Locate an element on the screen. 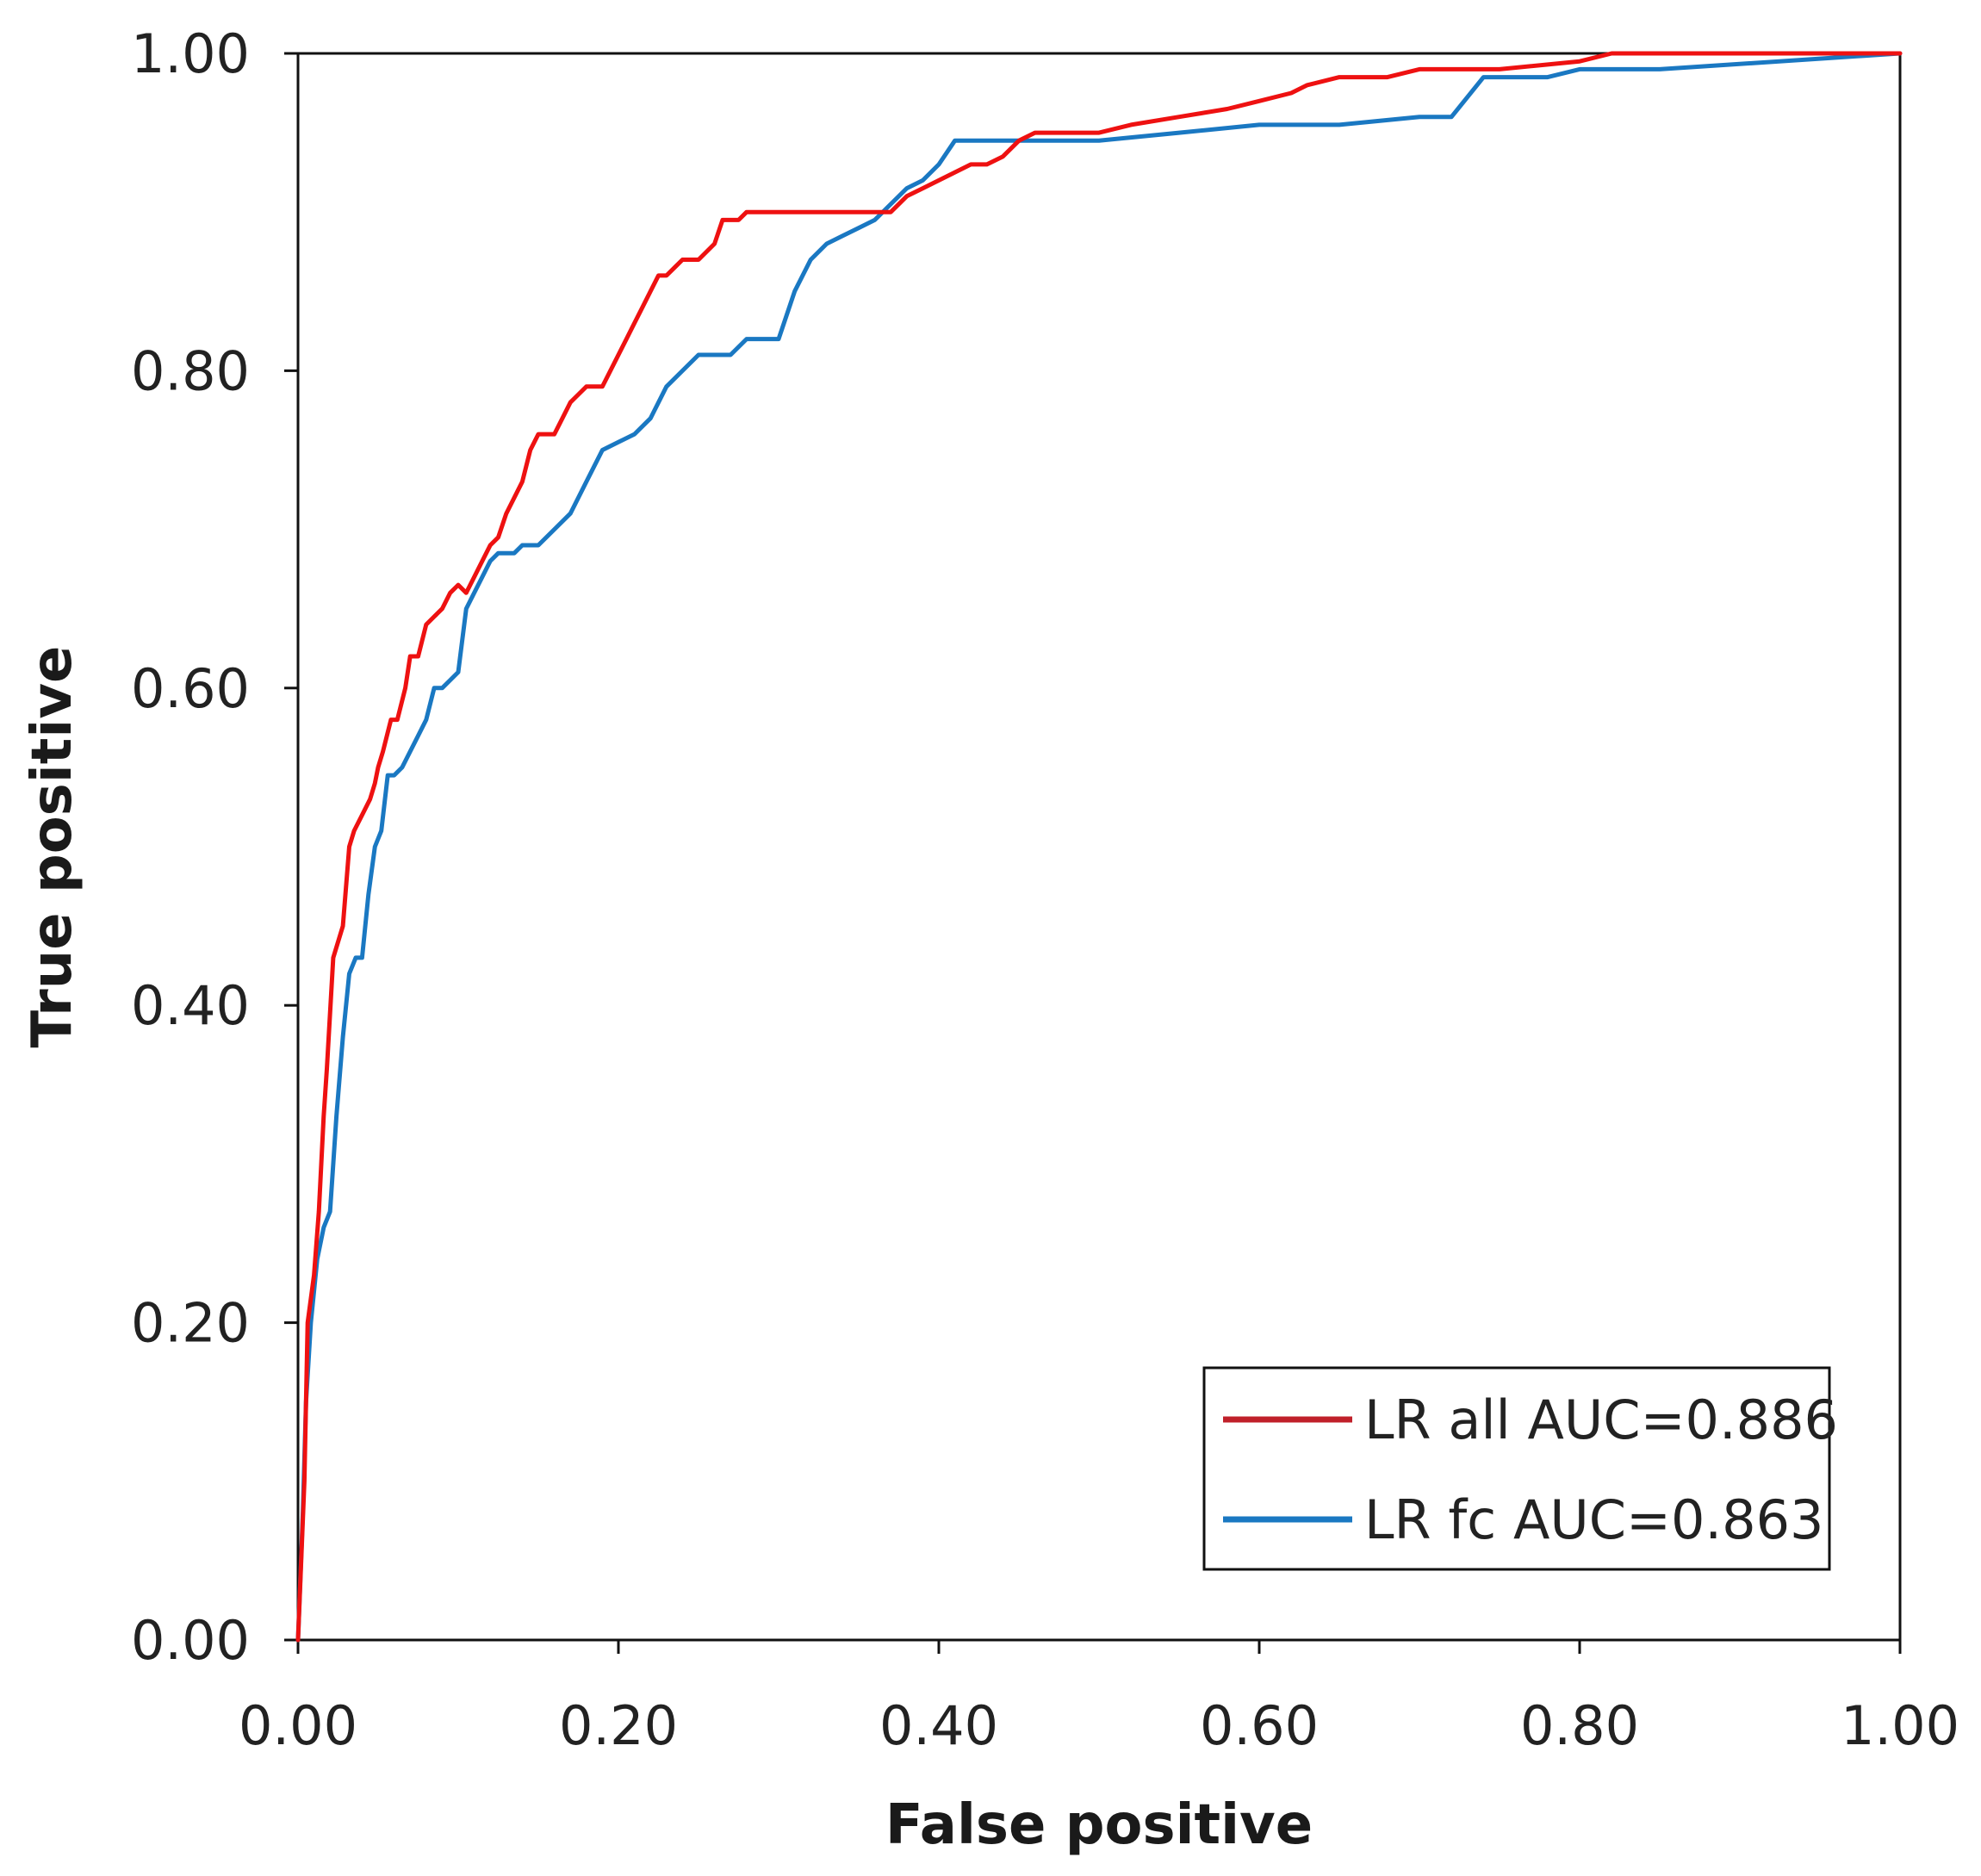 Image resolution: width=1981 pixels, height=1876 pixels. y-axis: 0.00 0.20 0.40 0.60 0.80 1.00 is located at coordinates (215, 847).